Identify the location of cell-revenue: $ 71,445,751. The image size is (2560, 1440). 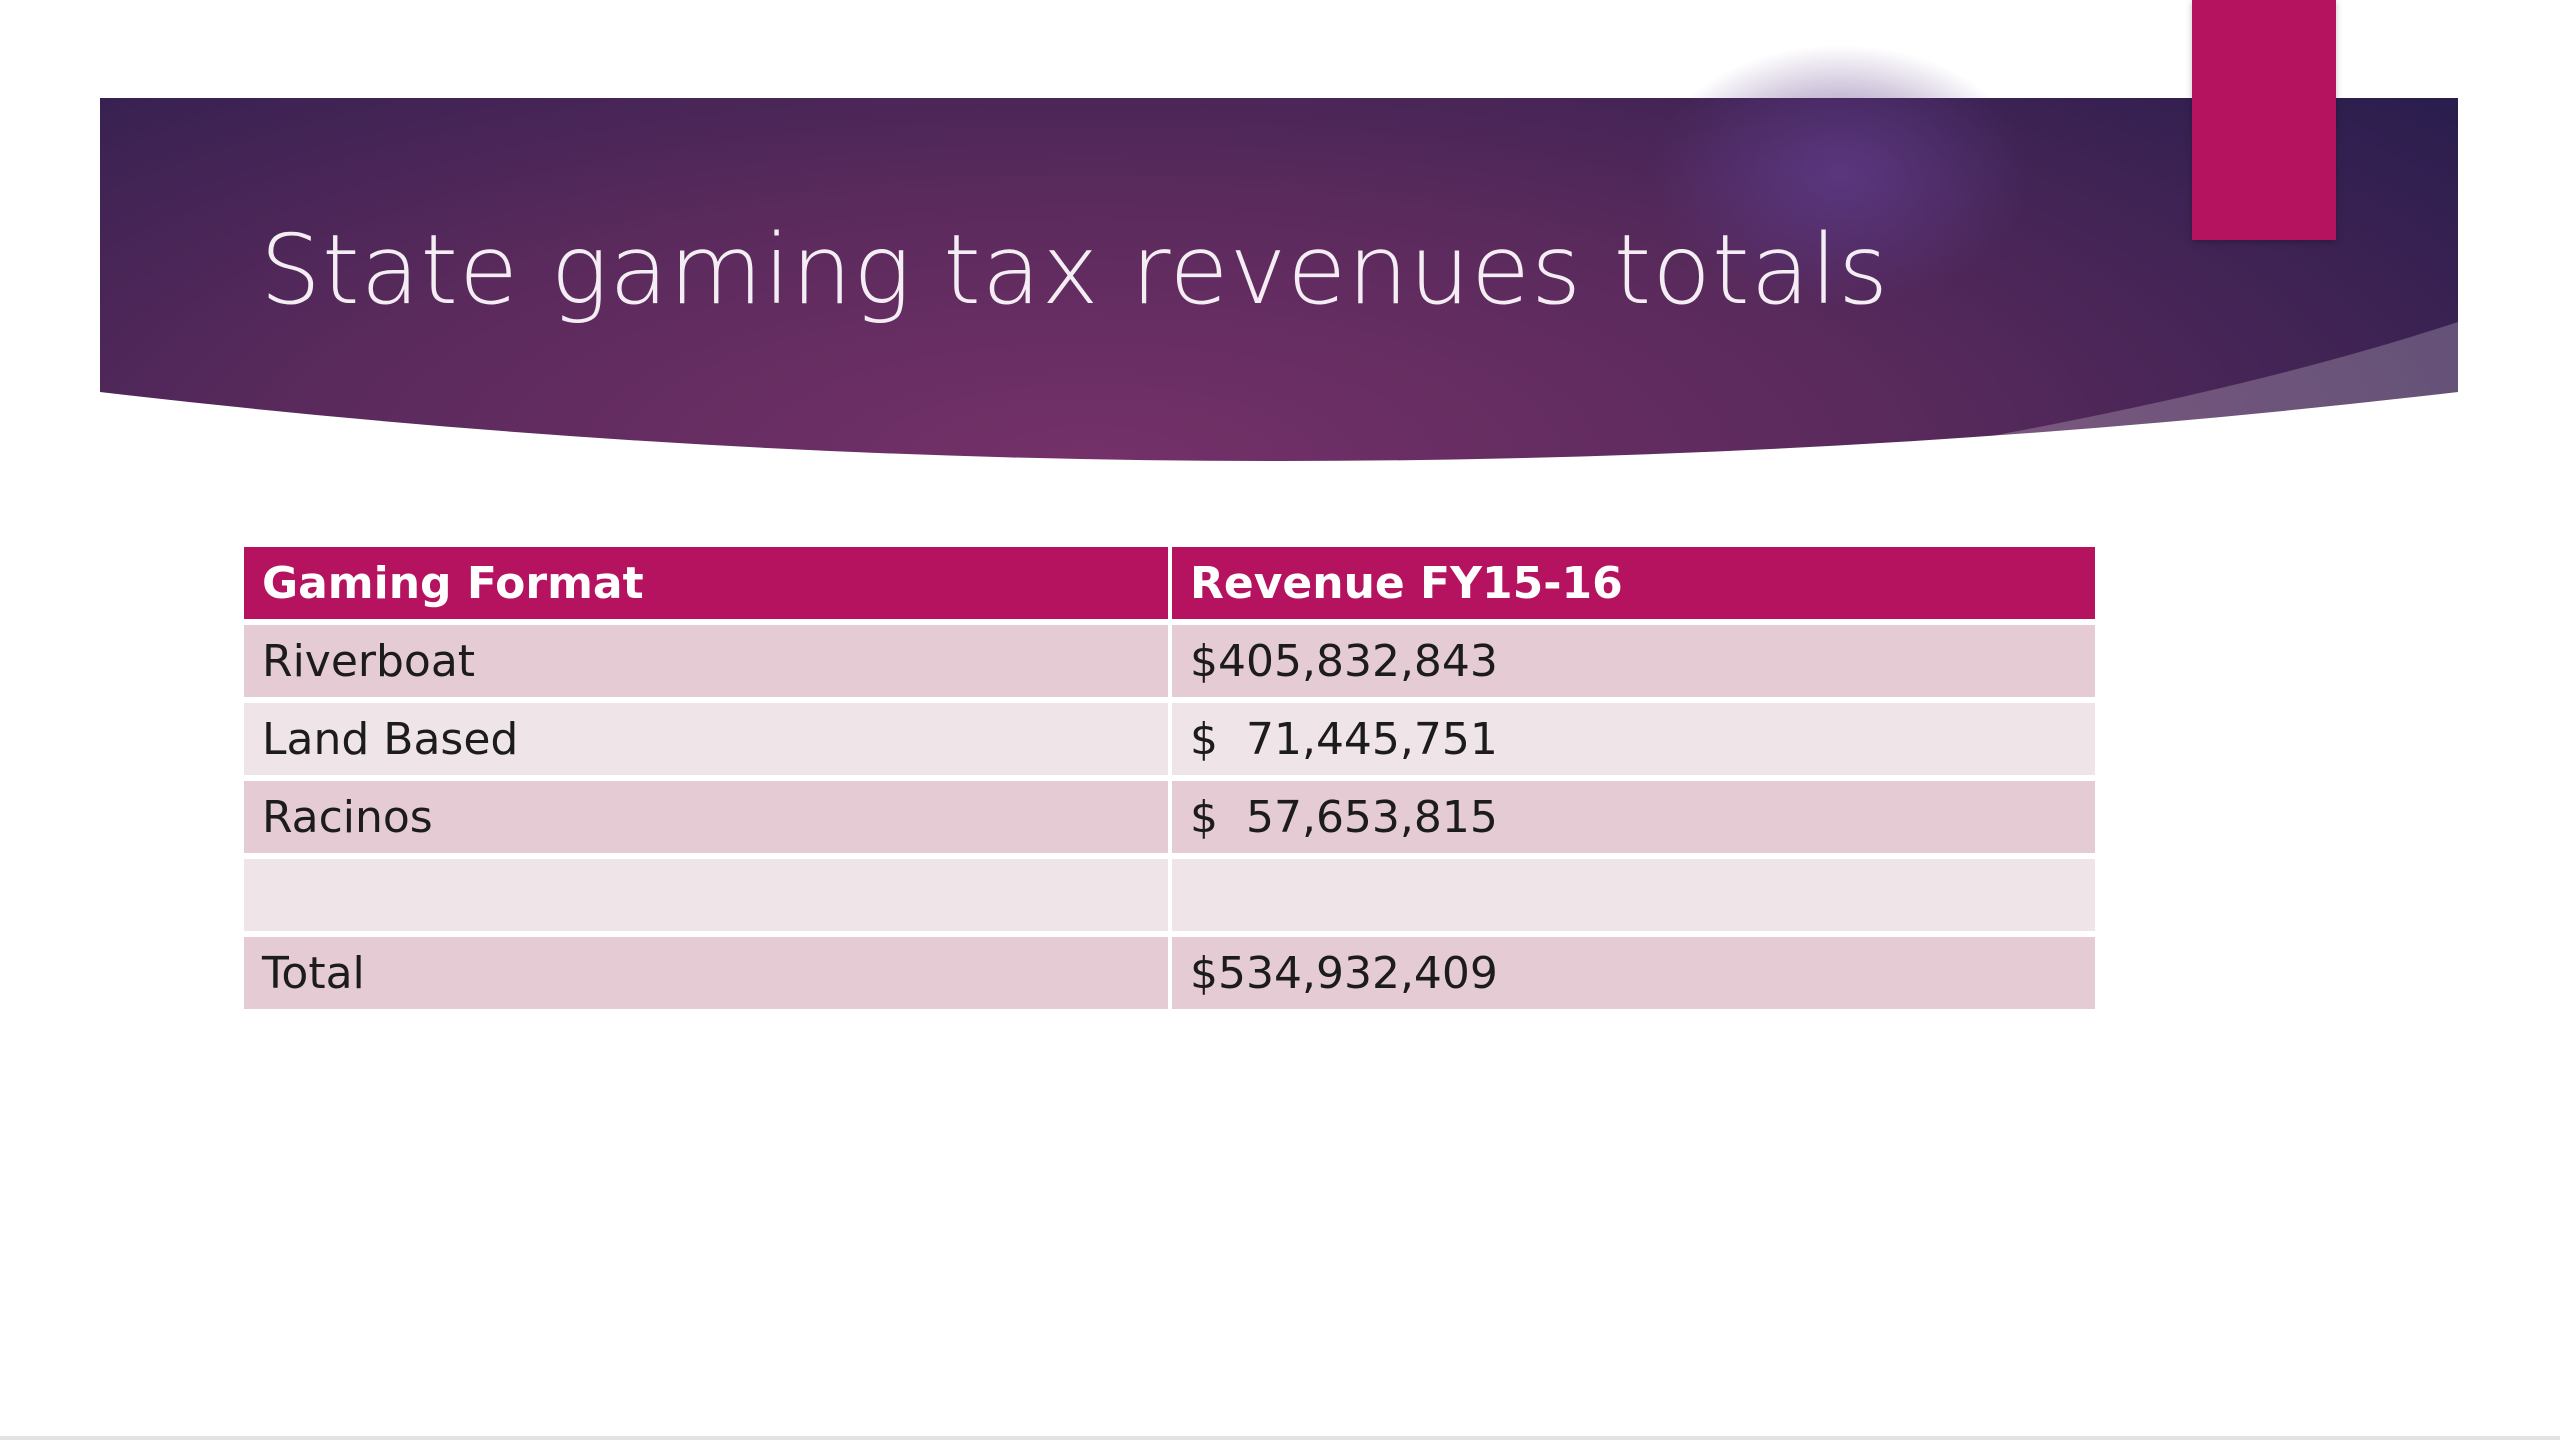
(1631, 742).